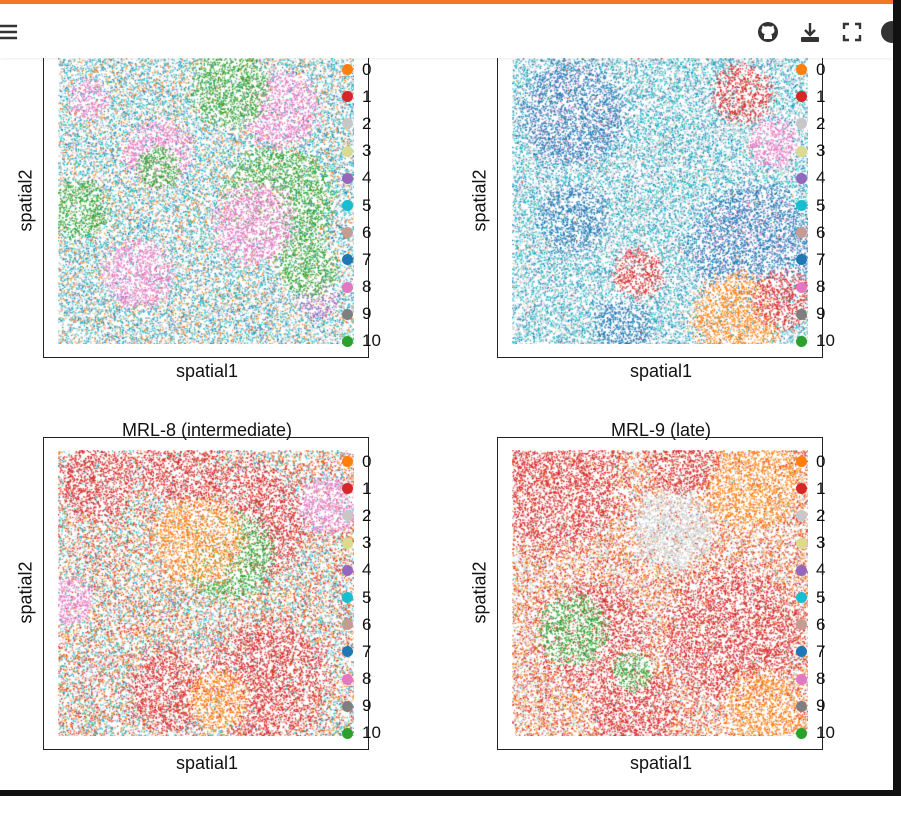  What do you see at coordinates (897, 398) in the screenshot?
I see `scrollbar` at bounding box center [897, 398].